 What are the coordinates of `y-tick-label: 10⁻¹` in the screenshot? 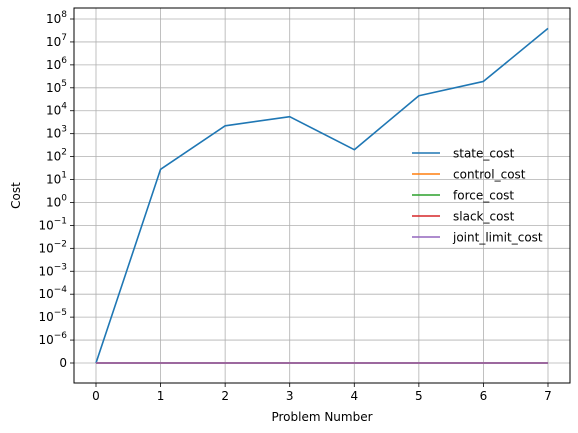 It's located at (52, 224).